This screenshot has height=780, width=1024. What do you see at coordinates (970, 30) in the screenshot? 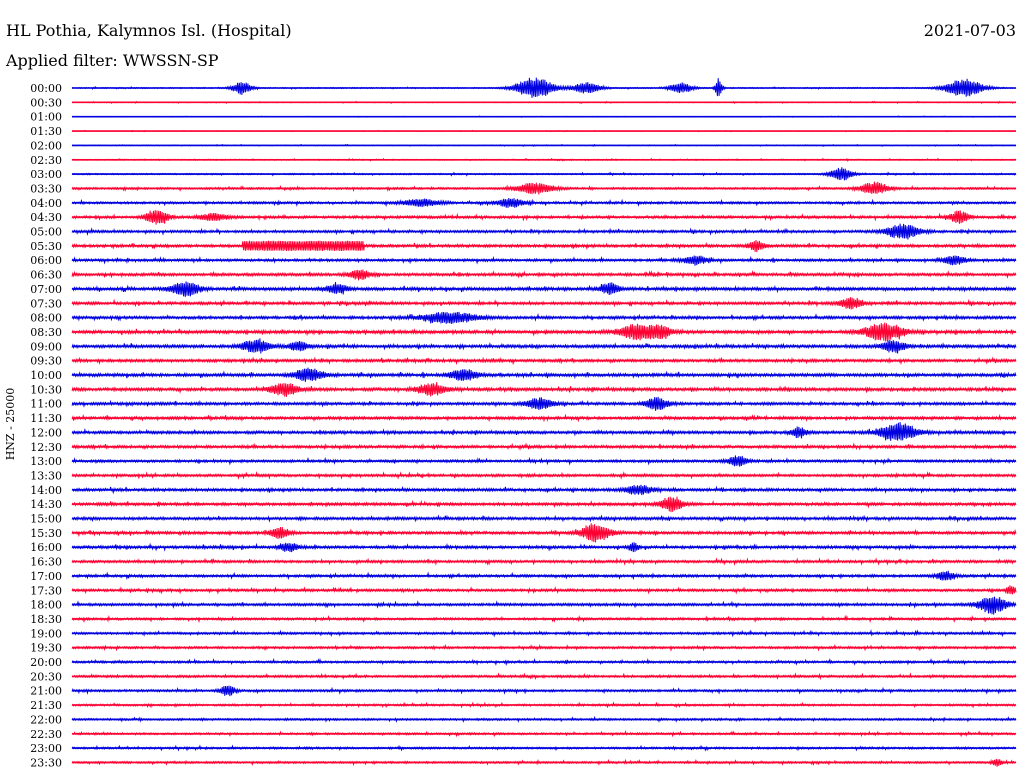
I see `date-label: 2021-07-03` at bounding box center [970, 30].